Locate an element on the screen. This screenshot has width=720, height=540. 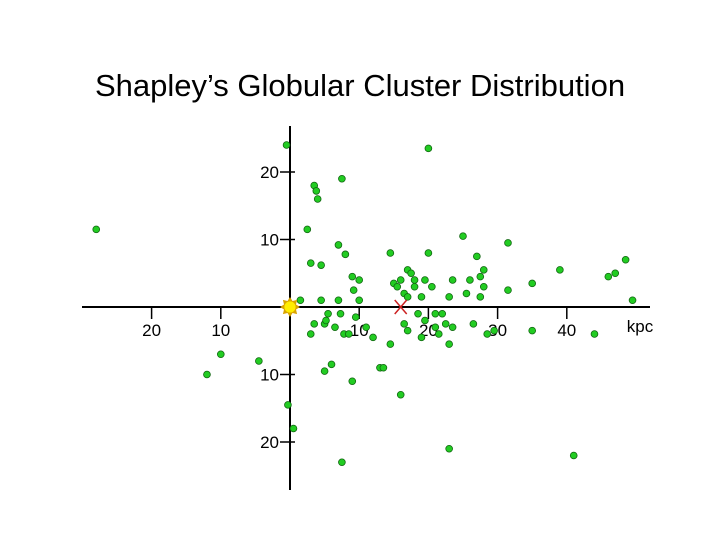
galactic-center-marker is located at coordinates (401, 307).